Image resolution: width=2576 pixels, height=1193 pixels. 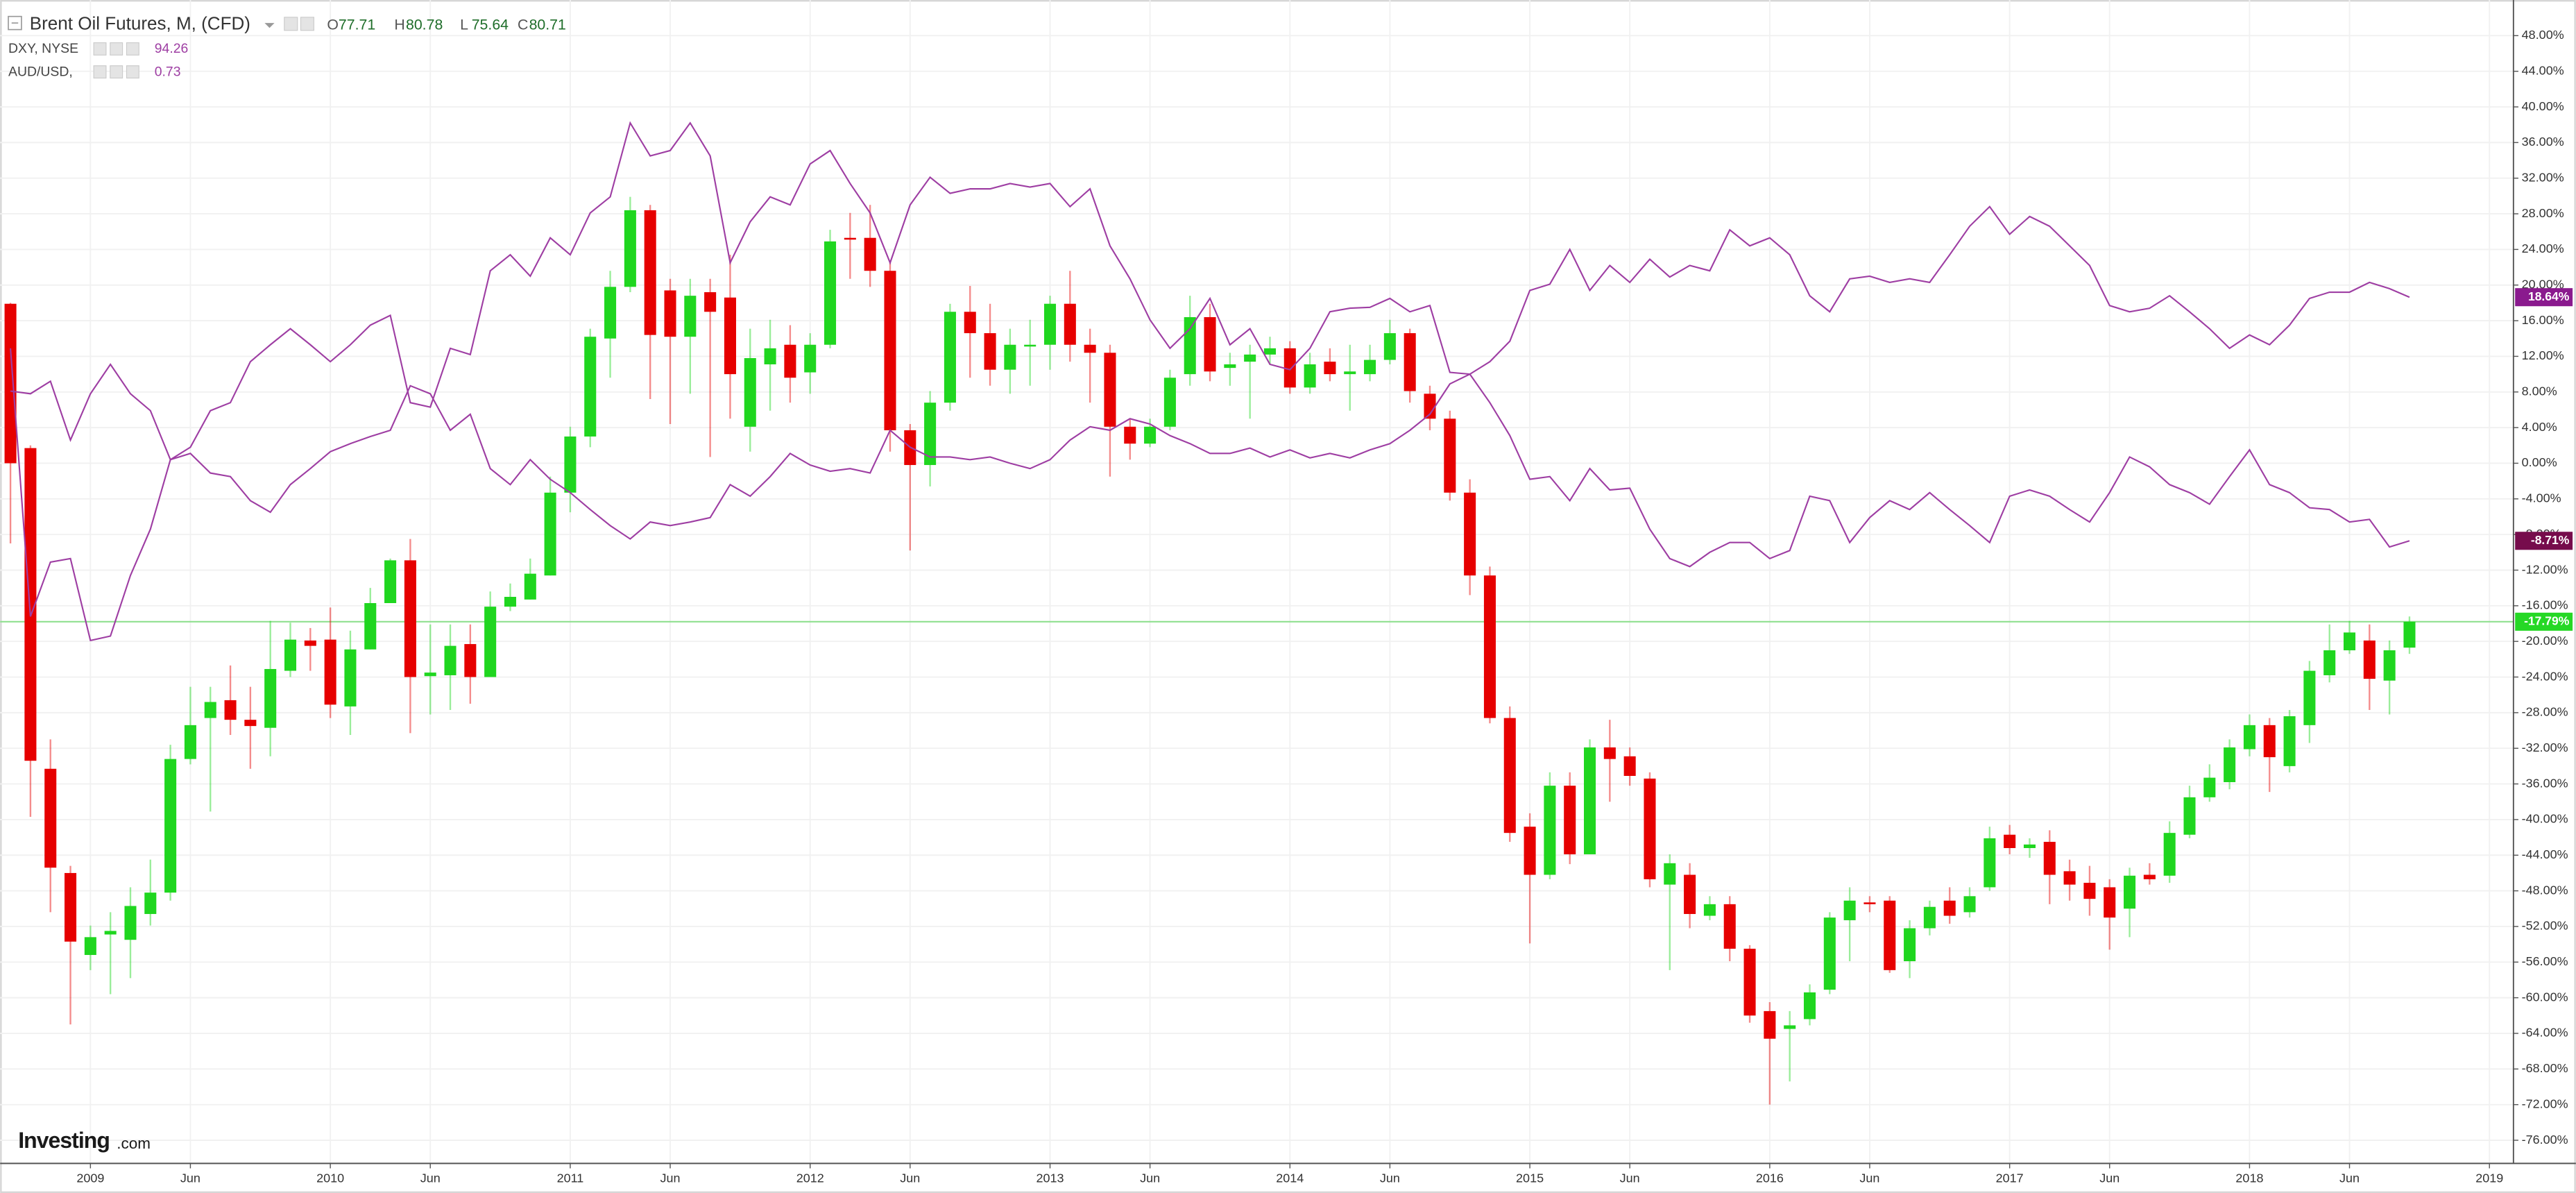 What do you see at coordinates (2543, 142) in the screenshot?
I see `y-tick-label: 36.00%` at bounding box center [2543, 142].